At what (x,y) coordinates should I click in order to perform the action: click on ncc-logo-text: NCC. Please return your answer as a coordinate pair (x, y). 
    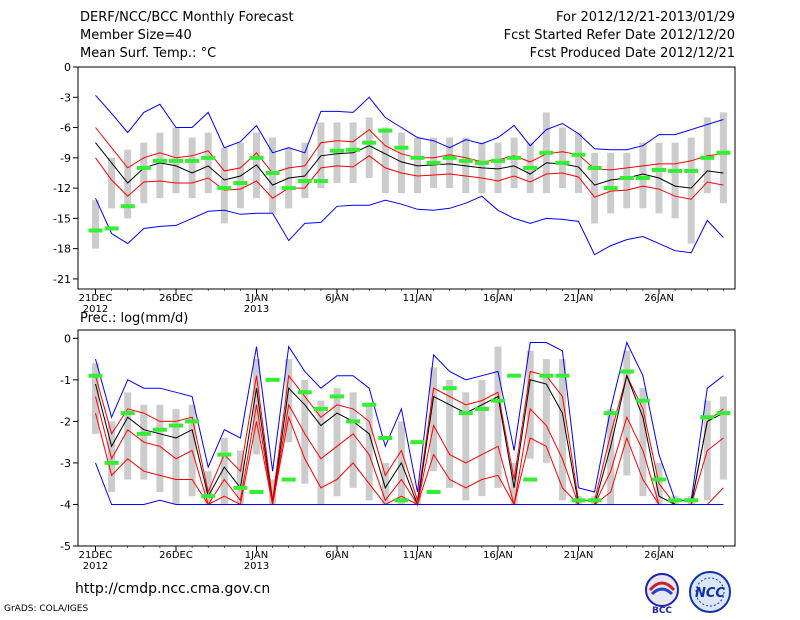
    Looking at the image, I should click on (710, 593).